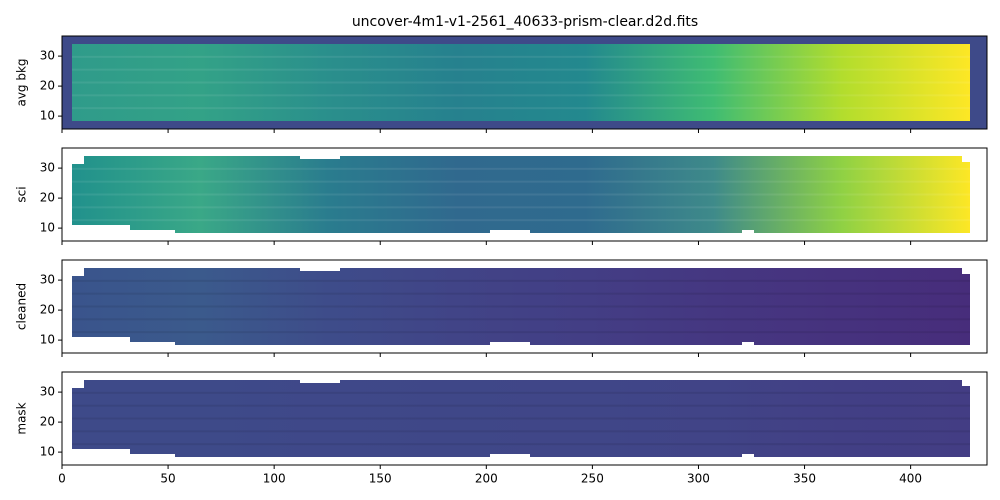 Image resolution: width=1000 pixels, height=500 pixels. I want to click on y-axis-label: avg bkg, so click(22, 82).